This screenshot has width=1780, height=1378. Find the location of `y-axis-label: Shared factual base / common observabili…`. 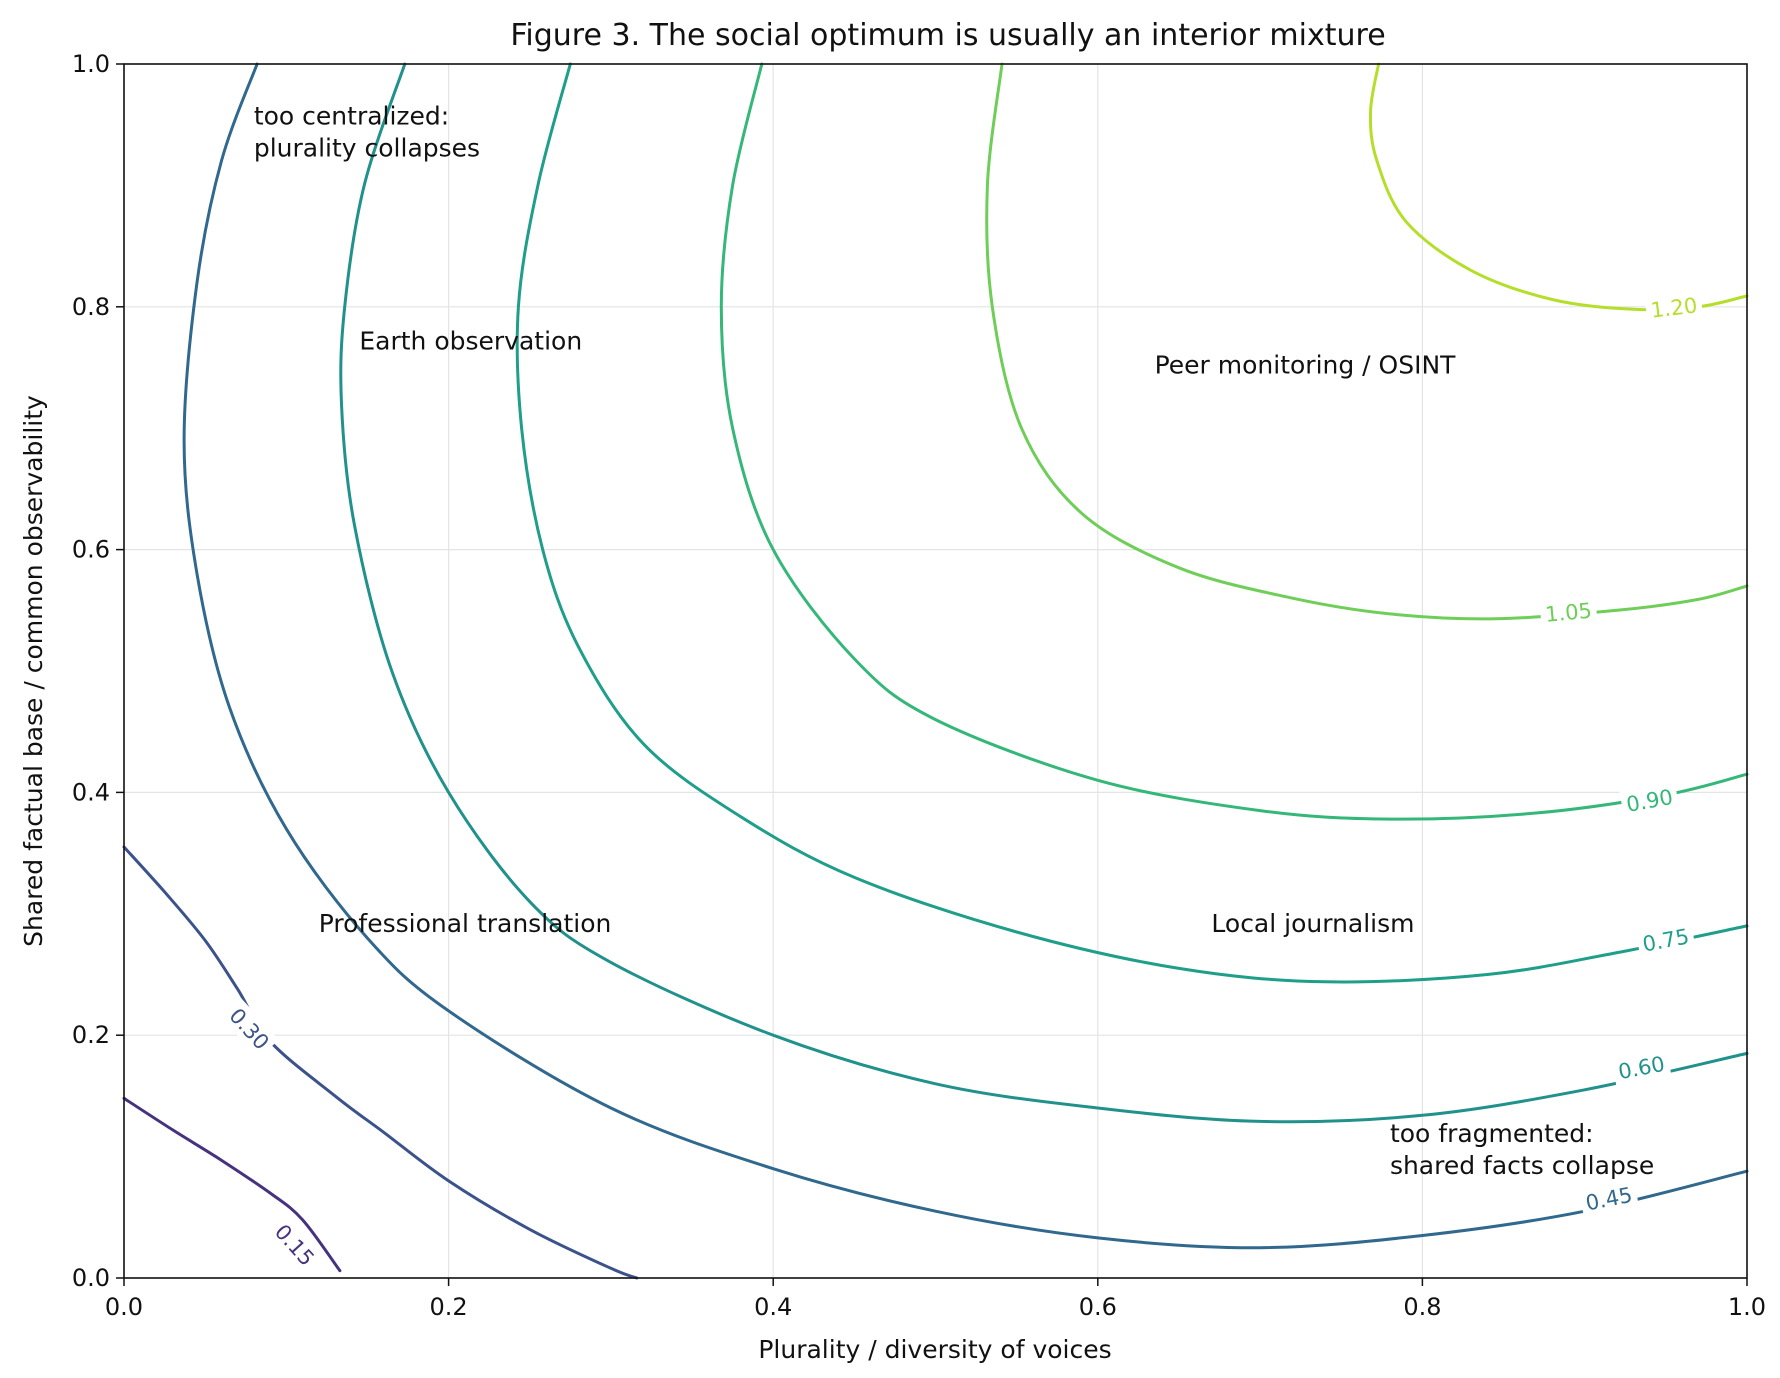

y-axis-label: Shared factual base / common observabili… is located at coordinates (33, 671).